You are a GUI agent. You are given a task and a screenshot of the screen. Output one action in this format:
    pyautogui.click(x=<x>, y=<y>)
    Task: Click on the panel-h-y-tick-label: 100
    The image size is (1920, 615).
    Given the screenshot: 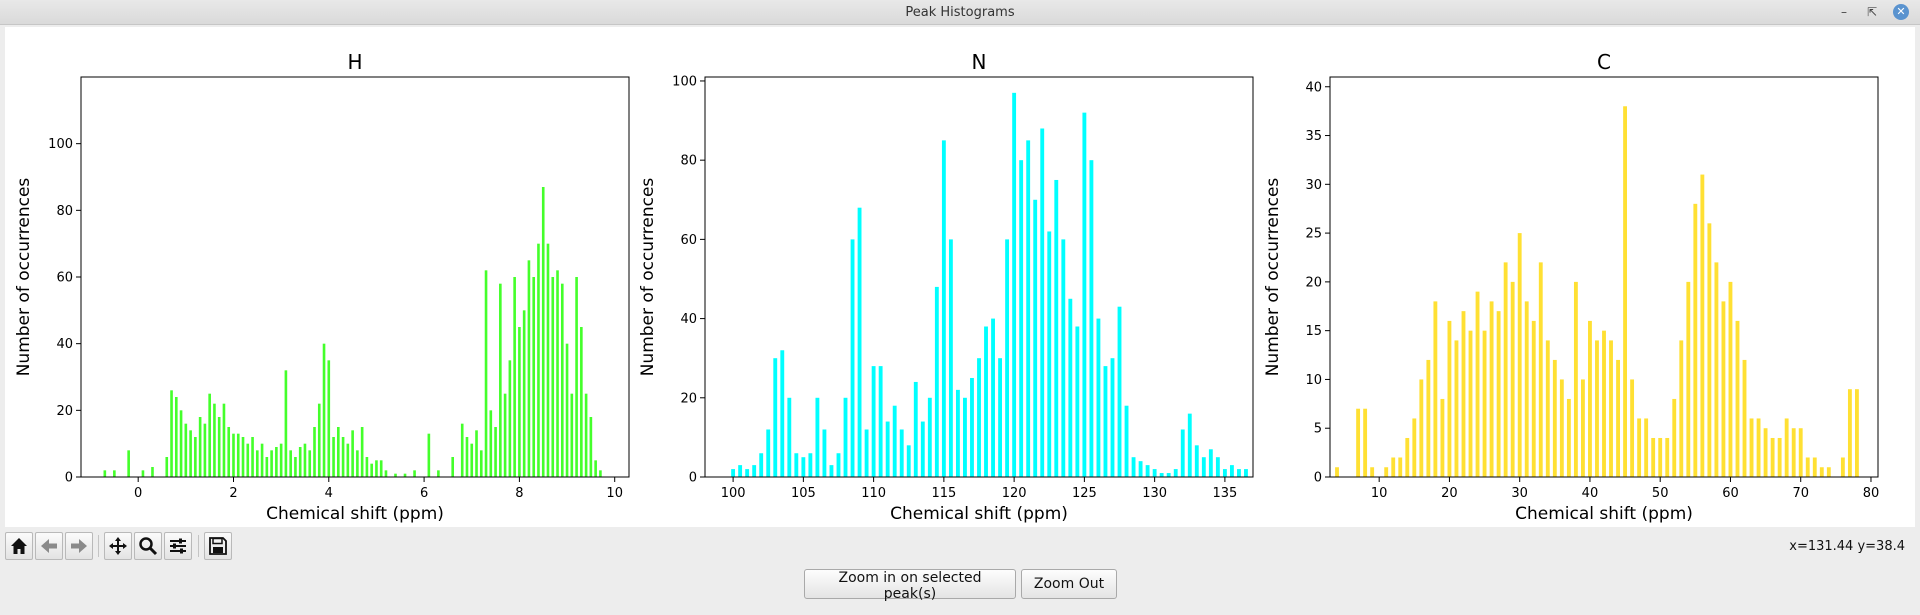 What is the action you would take?
    pyautogui.click(x=60, y=144)
    